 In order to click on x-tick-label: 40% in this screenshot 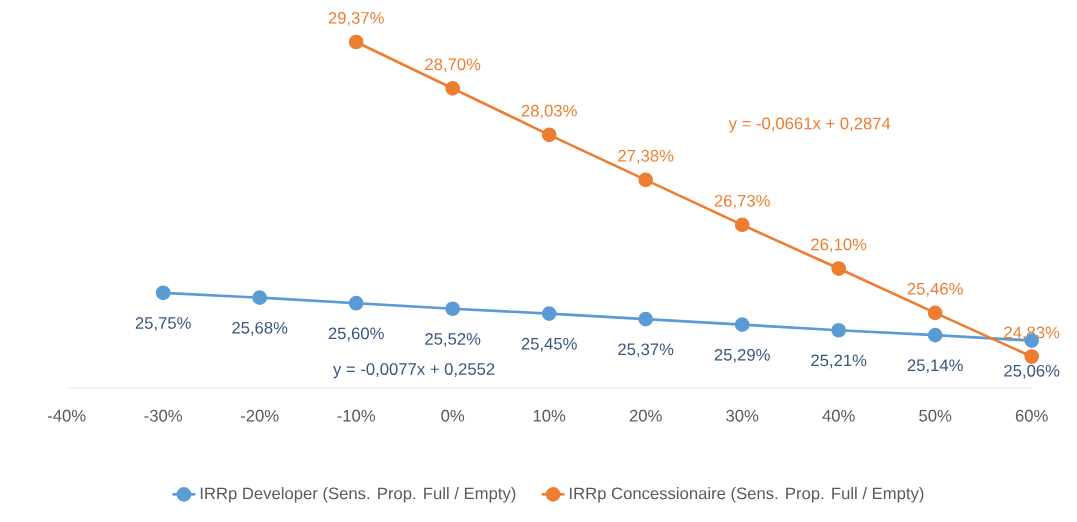, I will do `click(838, 415)`.